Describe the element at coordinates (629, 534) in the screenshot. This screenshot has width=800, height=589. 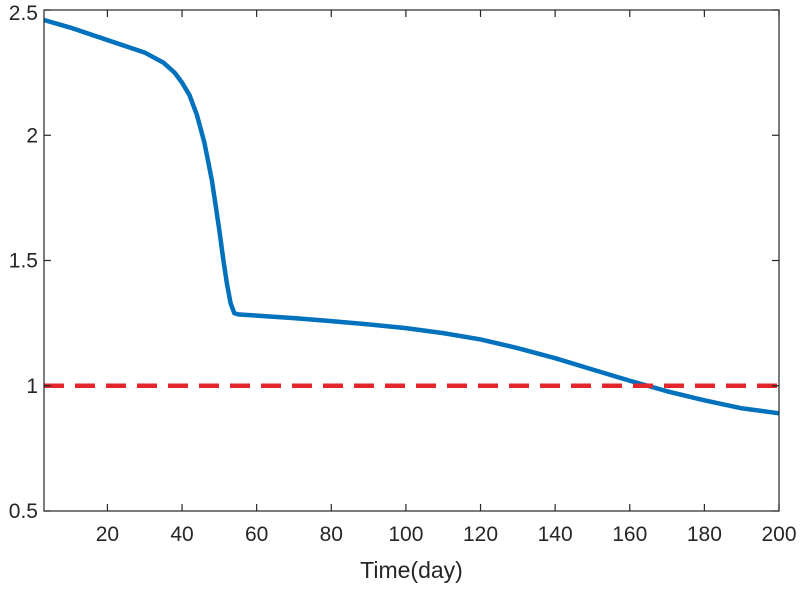
I see `x-tick-label: 160` at that location.